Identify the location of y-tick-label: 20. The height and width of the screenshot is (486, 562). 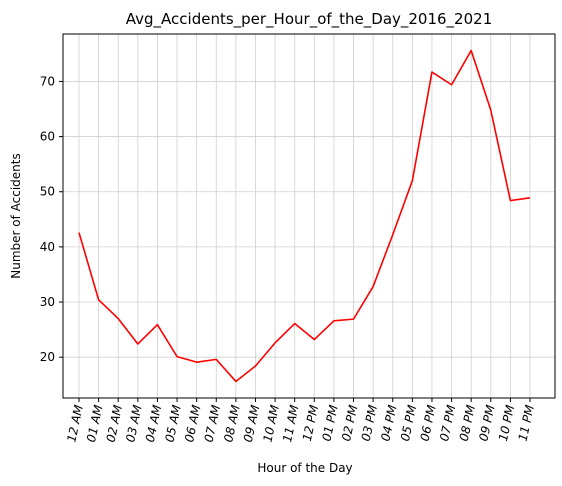
(47, 357).